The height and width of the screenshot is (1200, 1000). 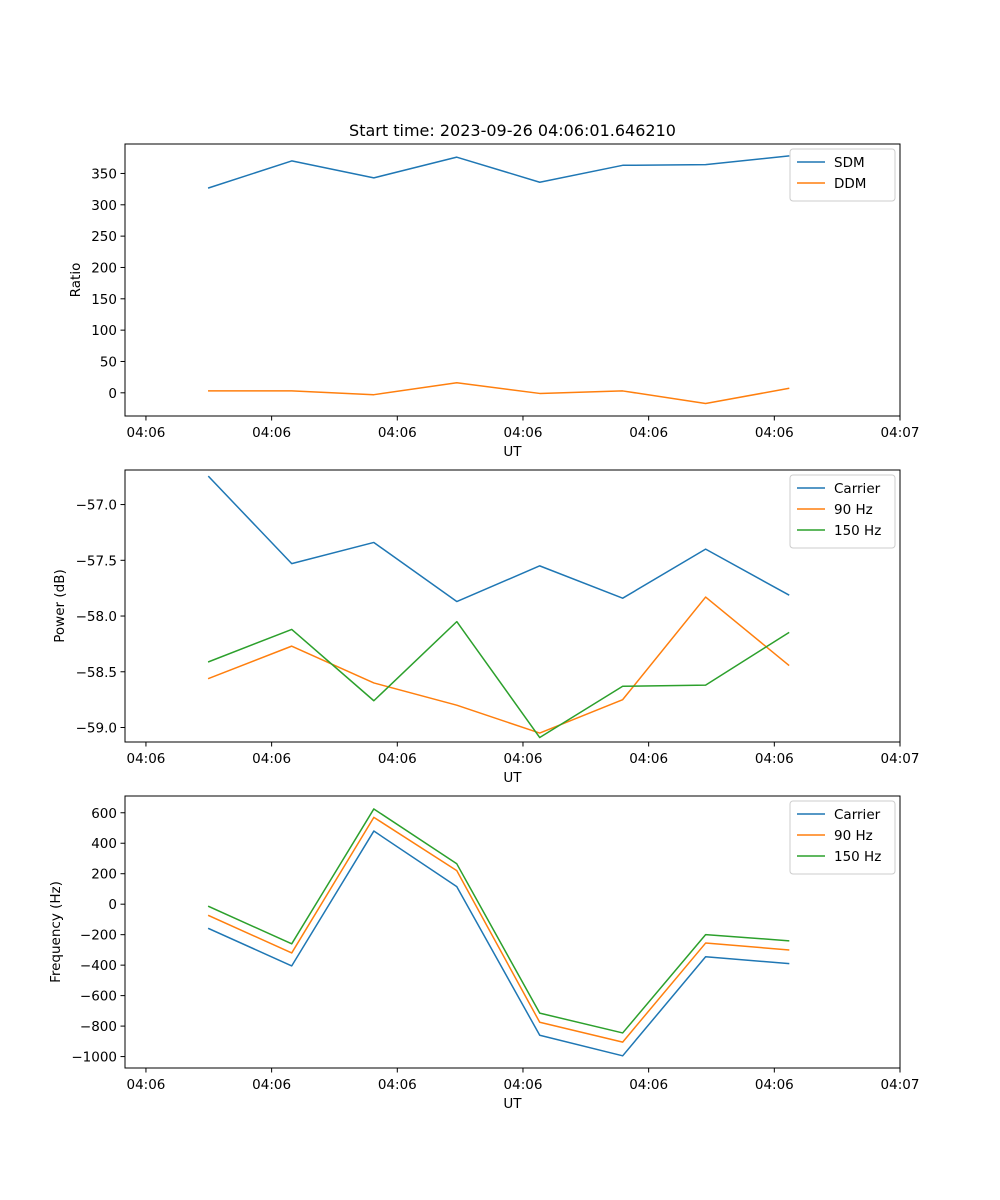 I want to click on frequency-y-tick-label: −1000, so click(x=94, y=1058).